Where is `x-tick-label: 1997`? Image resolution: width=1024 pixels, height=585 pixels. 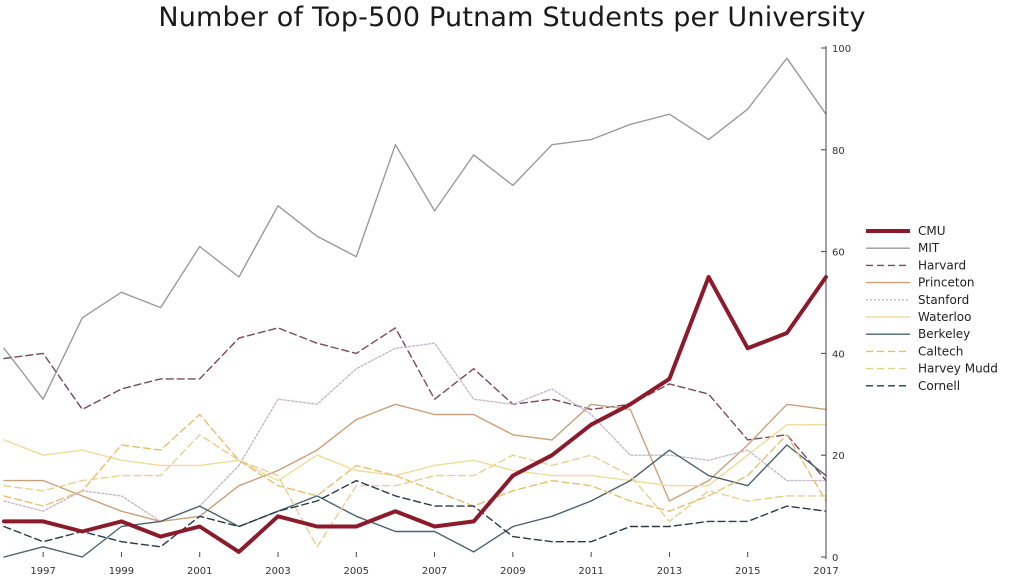
x-tick-label: 1997 is located at coordinates (42, 571).